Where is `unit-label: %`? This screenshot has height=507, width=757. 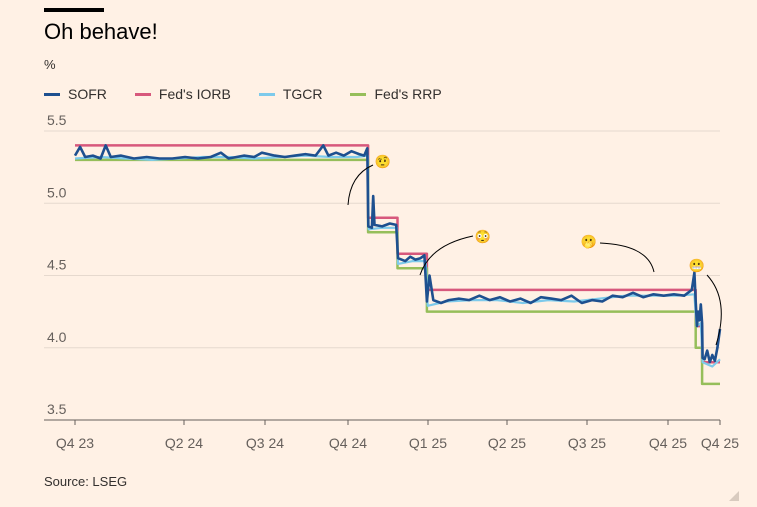 unit-label: % is located at coordinates (50, 64).